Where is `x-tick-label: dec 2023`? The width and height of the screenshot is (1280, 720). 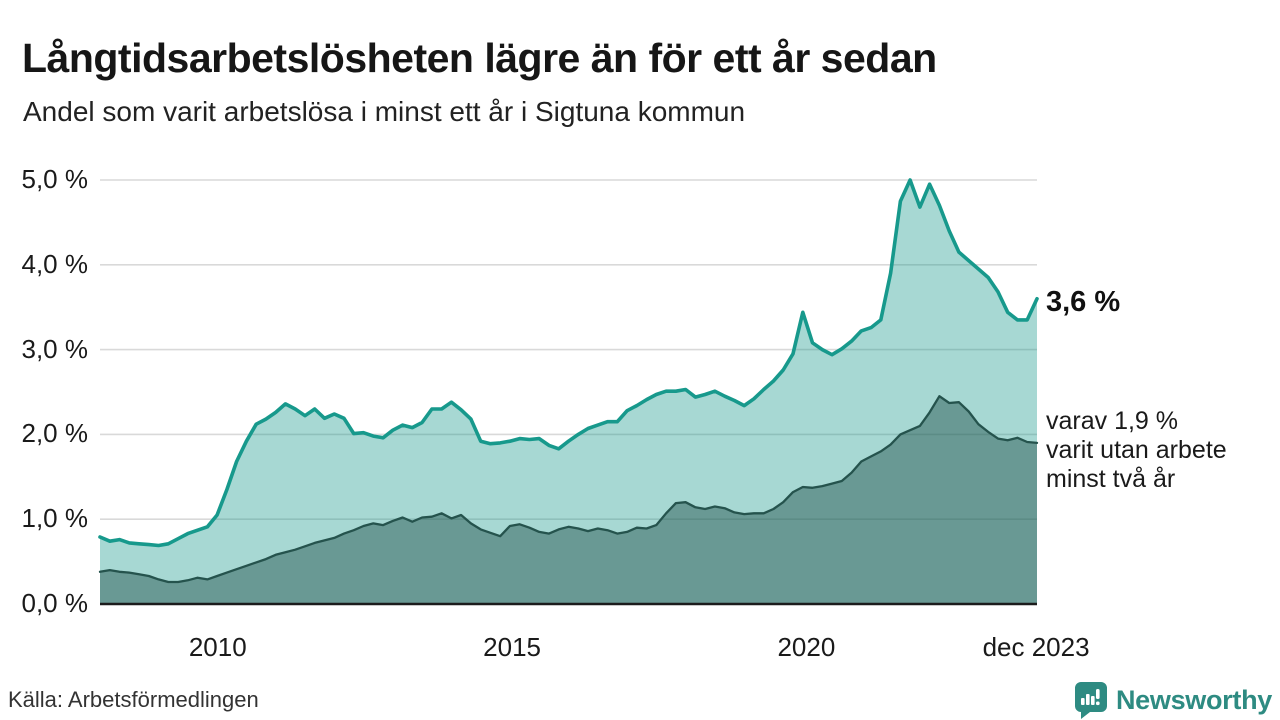
x-tick-label: dec 2023 is located at coordinates (1036, 647).